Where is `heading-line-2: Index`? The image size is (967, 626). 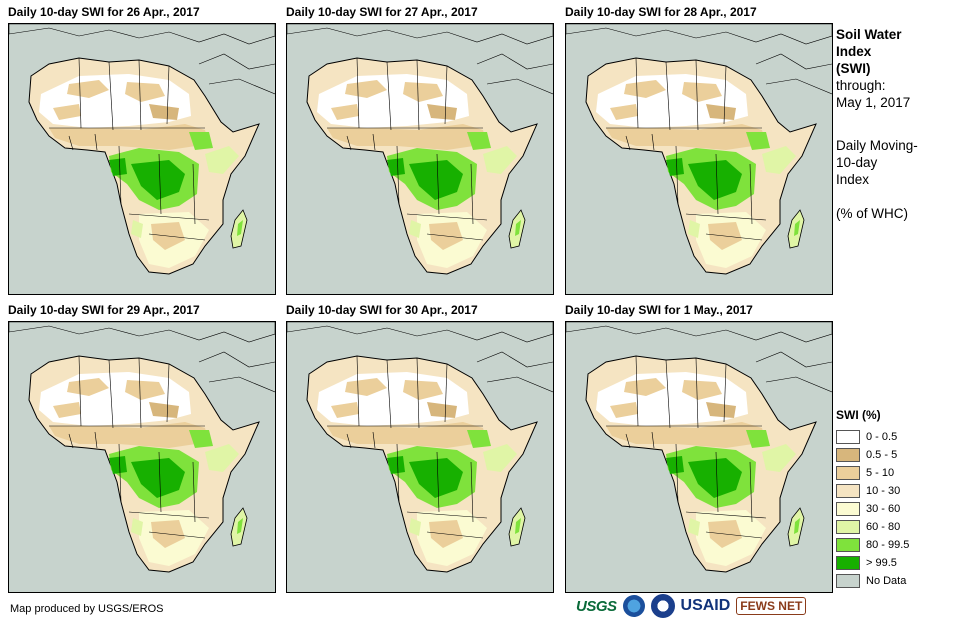
heading-line-2: Index is located at coordinates (854, 51).